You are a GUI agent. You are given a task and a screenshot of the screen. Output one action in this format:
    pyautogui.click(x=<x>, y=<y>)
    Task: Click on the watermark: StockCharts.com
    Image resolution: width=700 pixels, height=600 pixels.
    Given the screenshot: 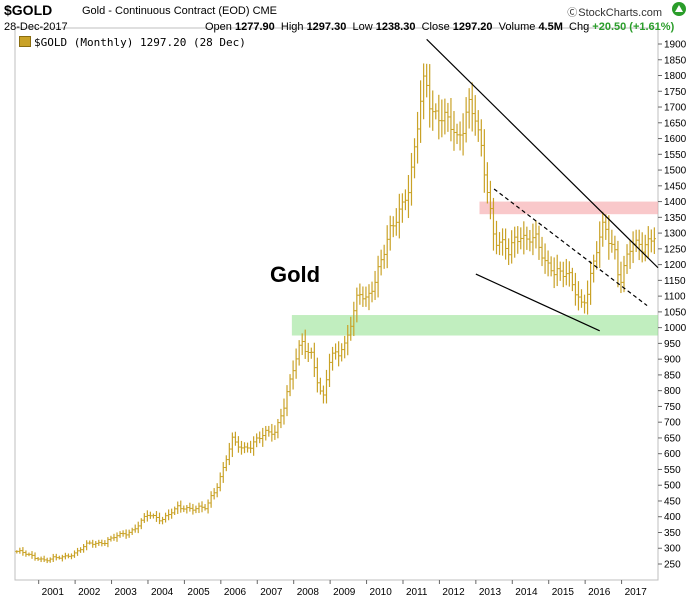 What is the action you would take?
    pyautogui.click(x=614, y=11)
    